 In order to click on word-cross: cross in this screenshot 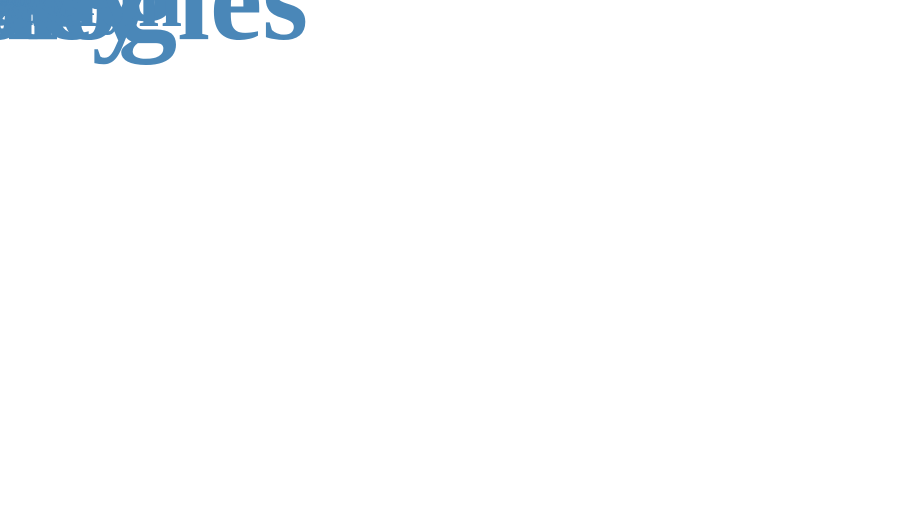, I will do `click(12, 5)`.